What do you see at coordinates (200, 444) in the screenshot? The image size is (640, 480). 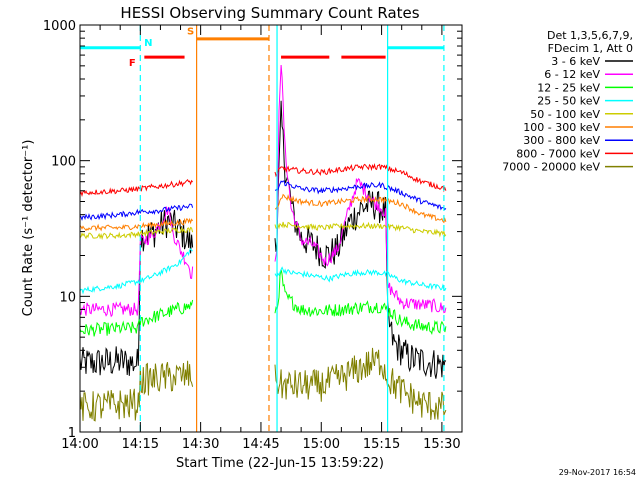 I see `x-tick-label: 14:30` at bounding box center [200, 444].